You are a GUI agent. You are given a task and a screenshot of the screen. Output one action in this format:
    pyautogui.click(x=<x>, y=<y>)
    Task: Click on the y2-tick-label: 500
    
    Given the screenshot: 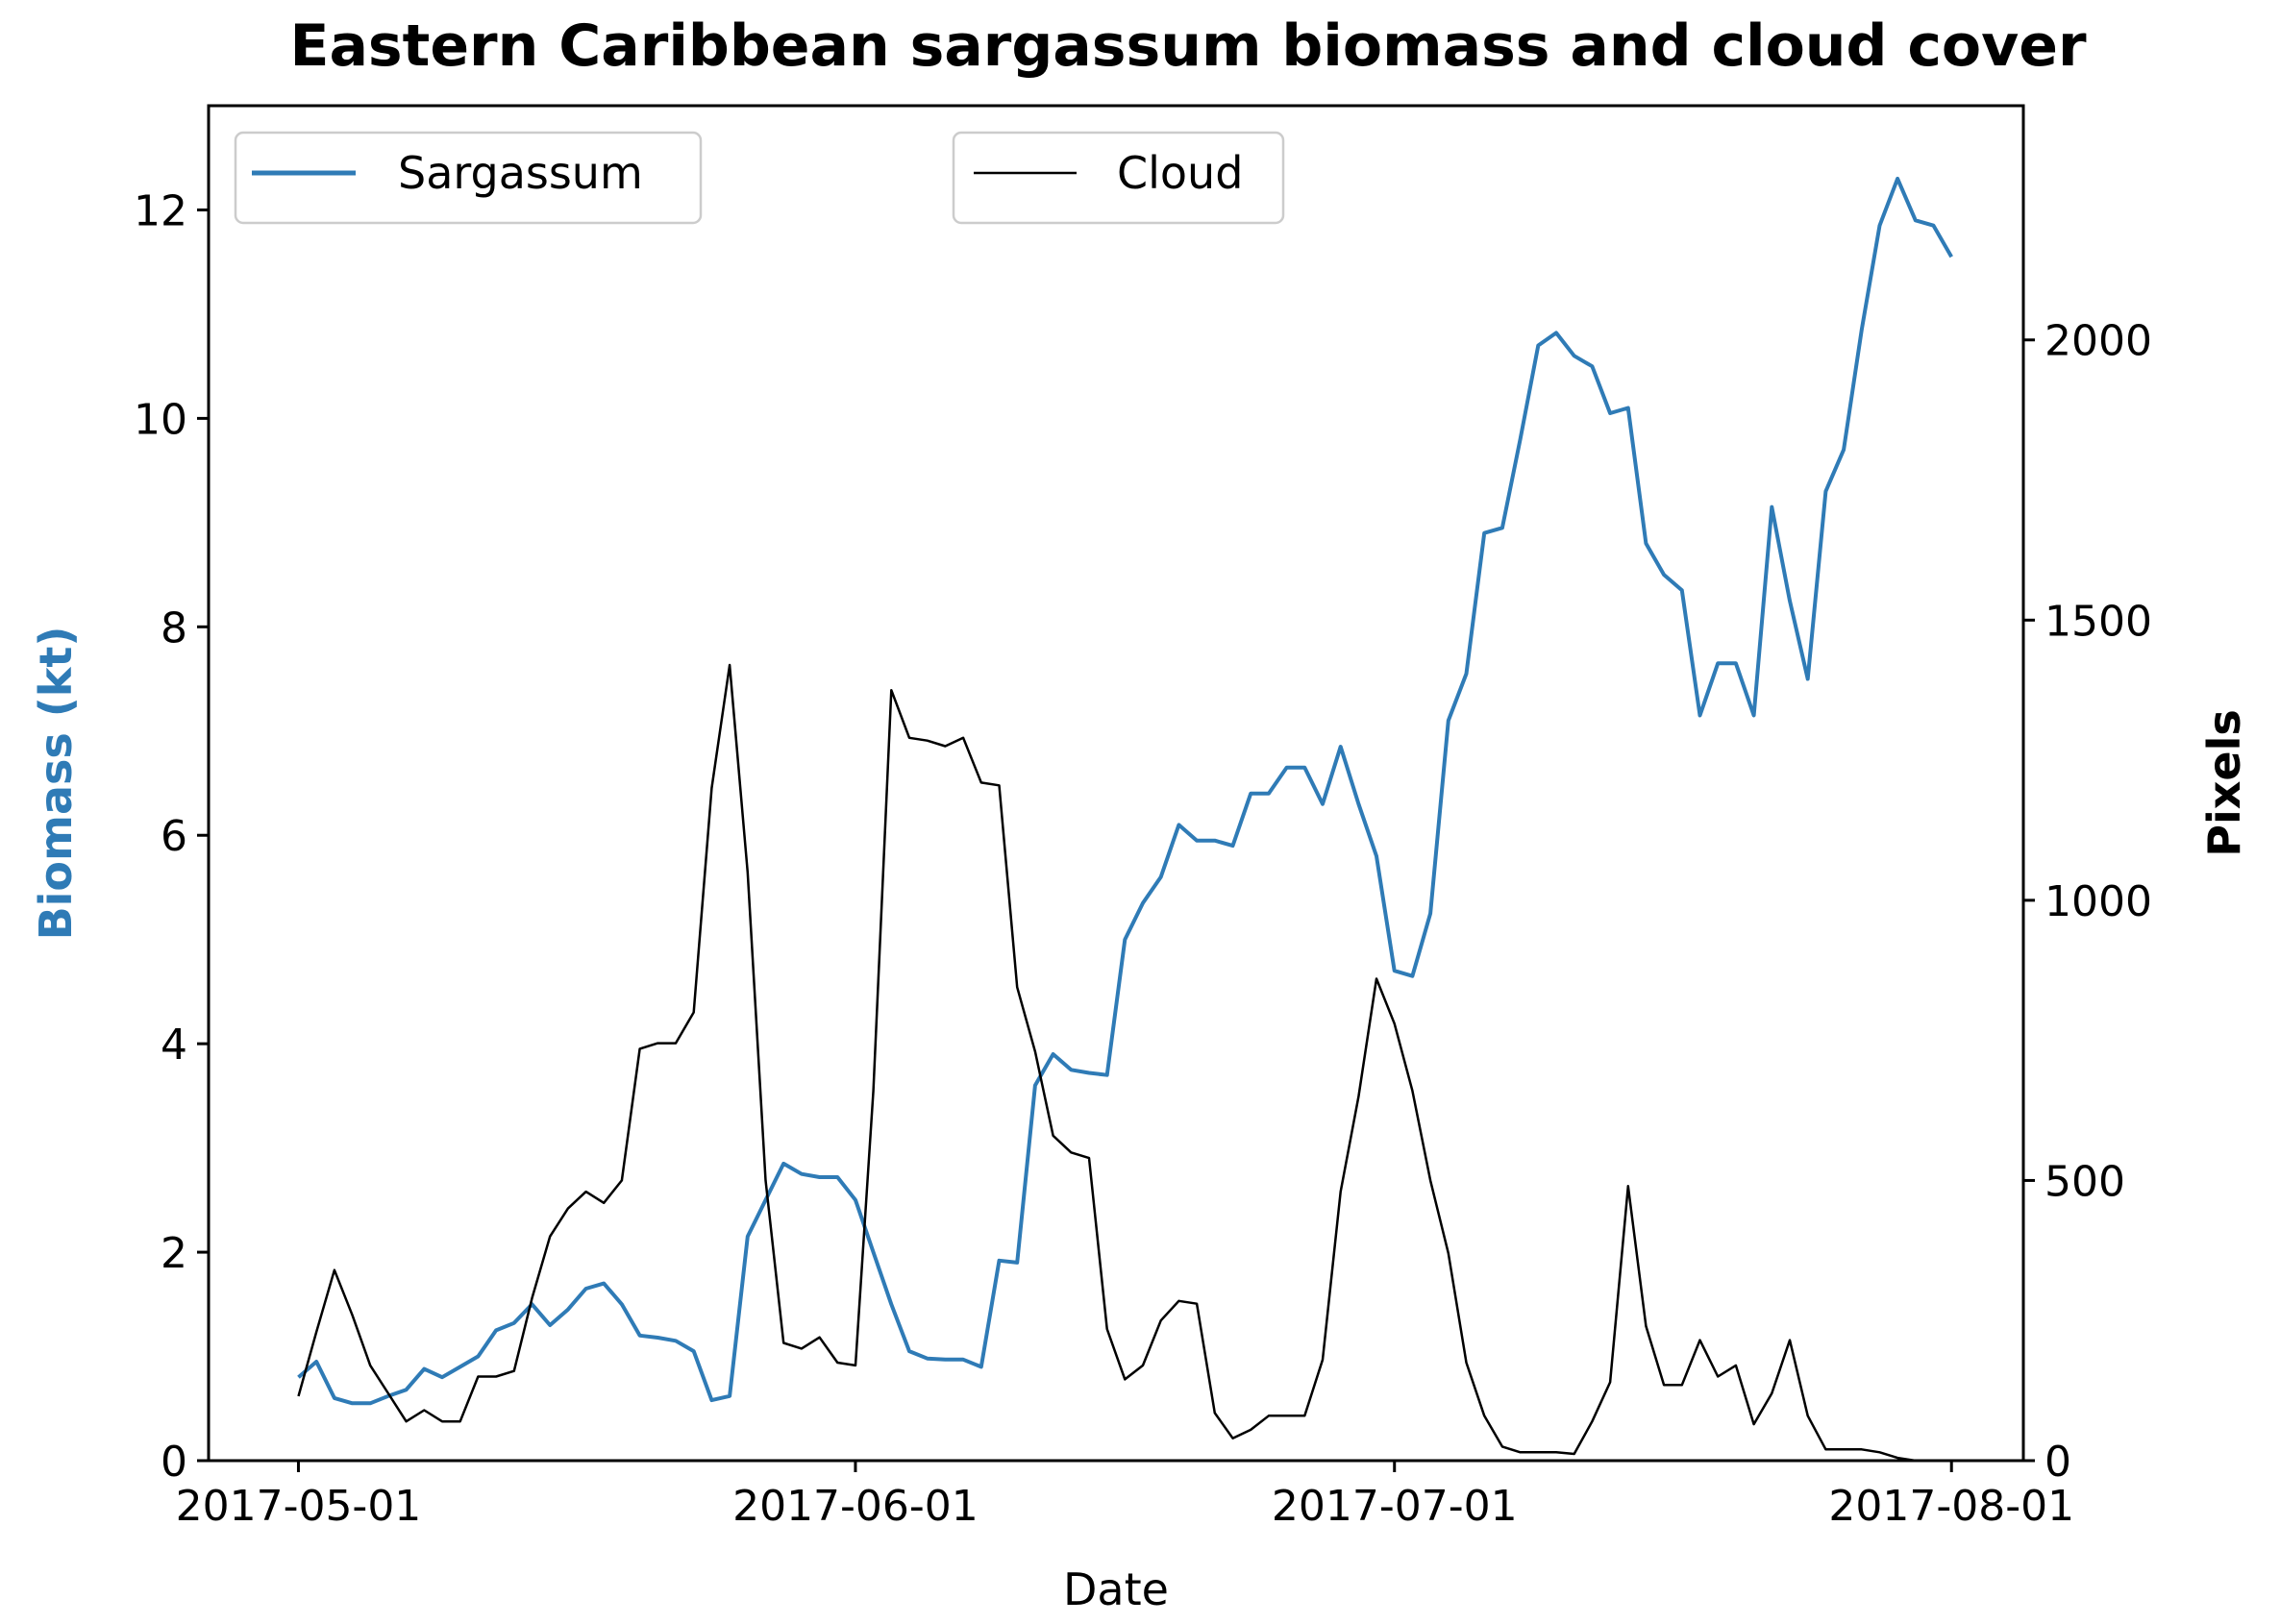 What is the action you would take?
    pyautogui.click(x=2085, y=1181)
    